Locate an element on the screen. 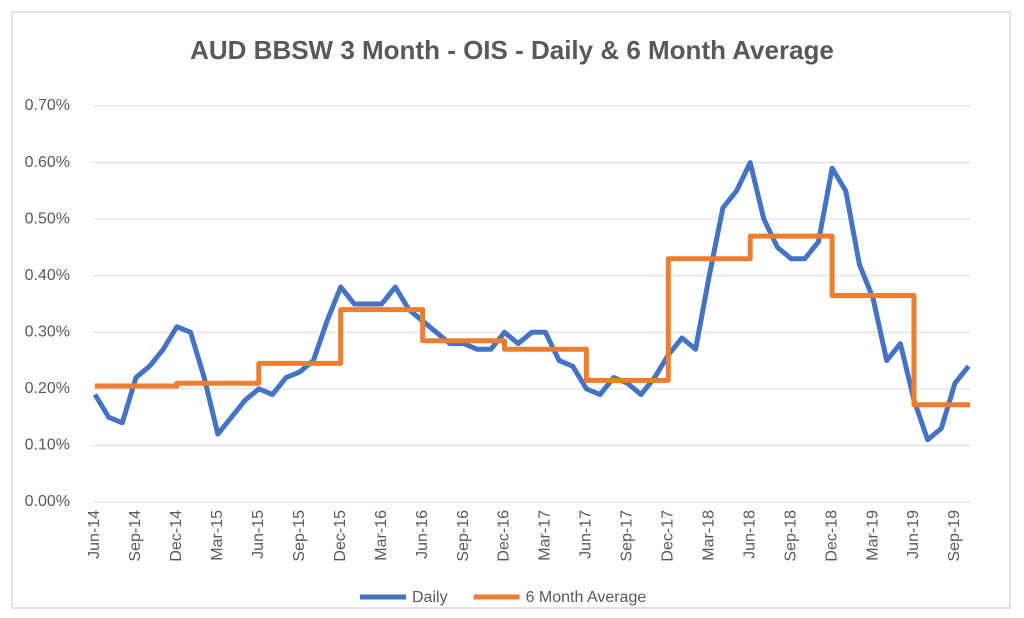 The image size is (1024, 618). x-tick-label: Dec-14 is located at coordinates (176, 536).